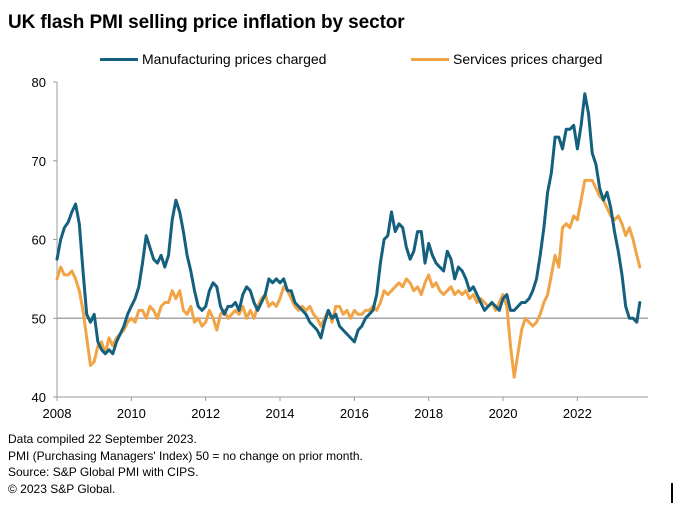 The height and width of the screenshot is (527, 696). I want to click on x-tick-label-2018: 2018, so click(428, 413).